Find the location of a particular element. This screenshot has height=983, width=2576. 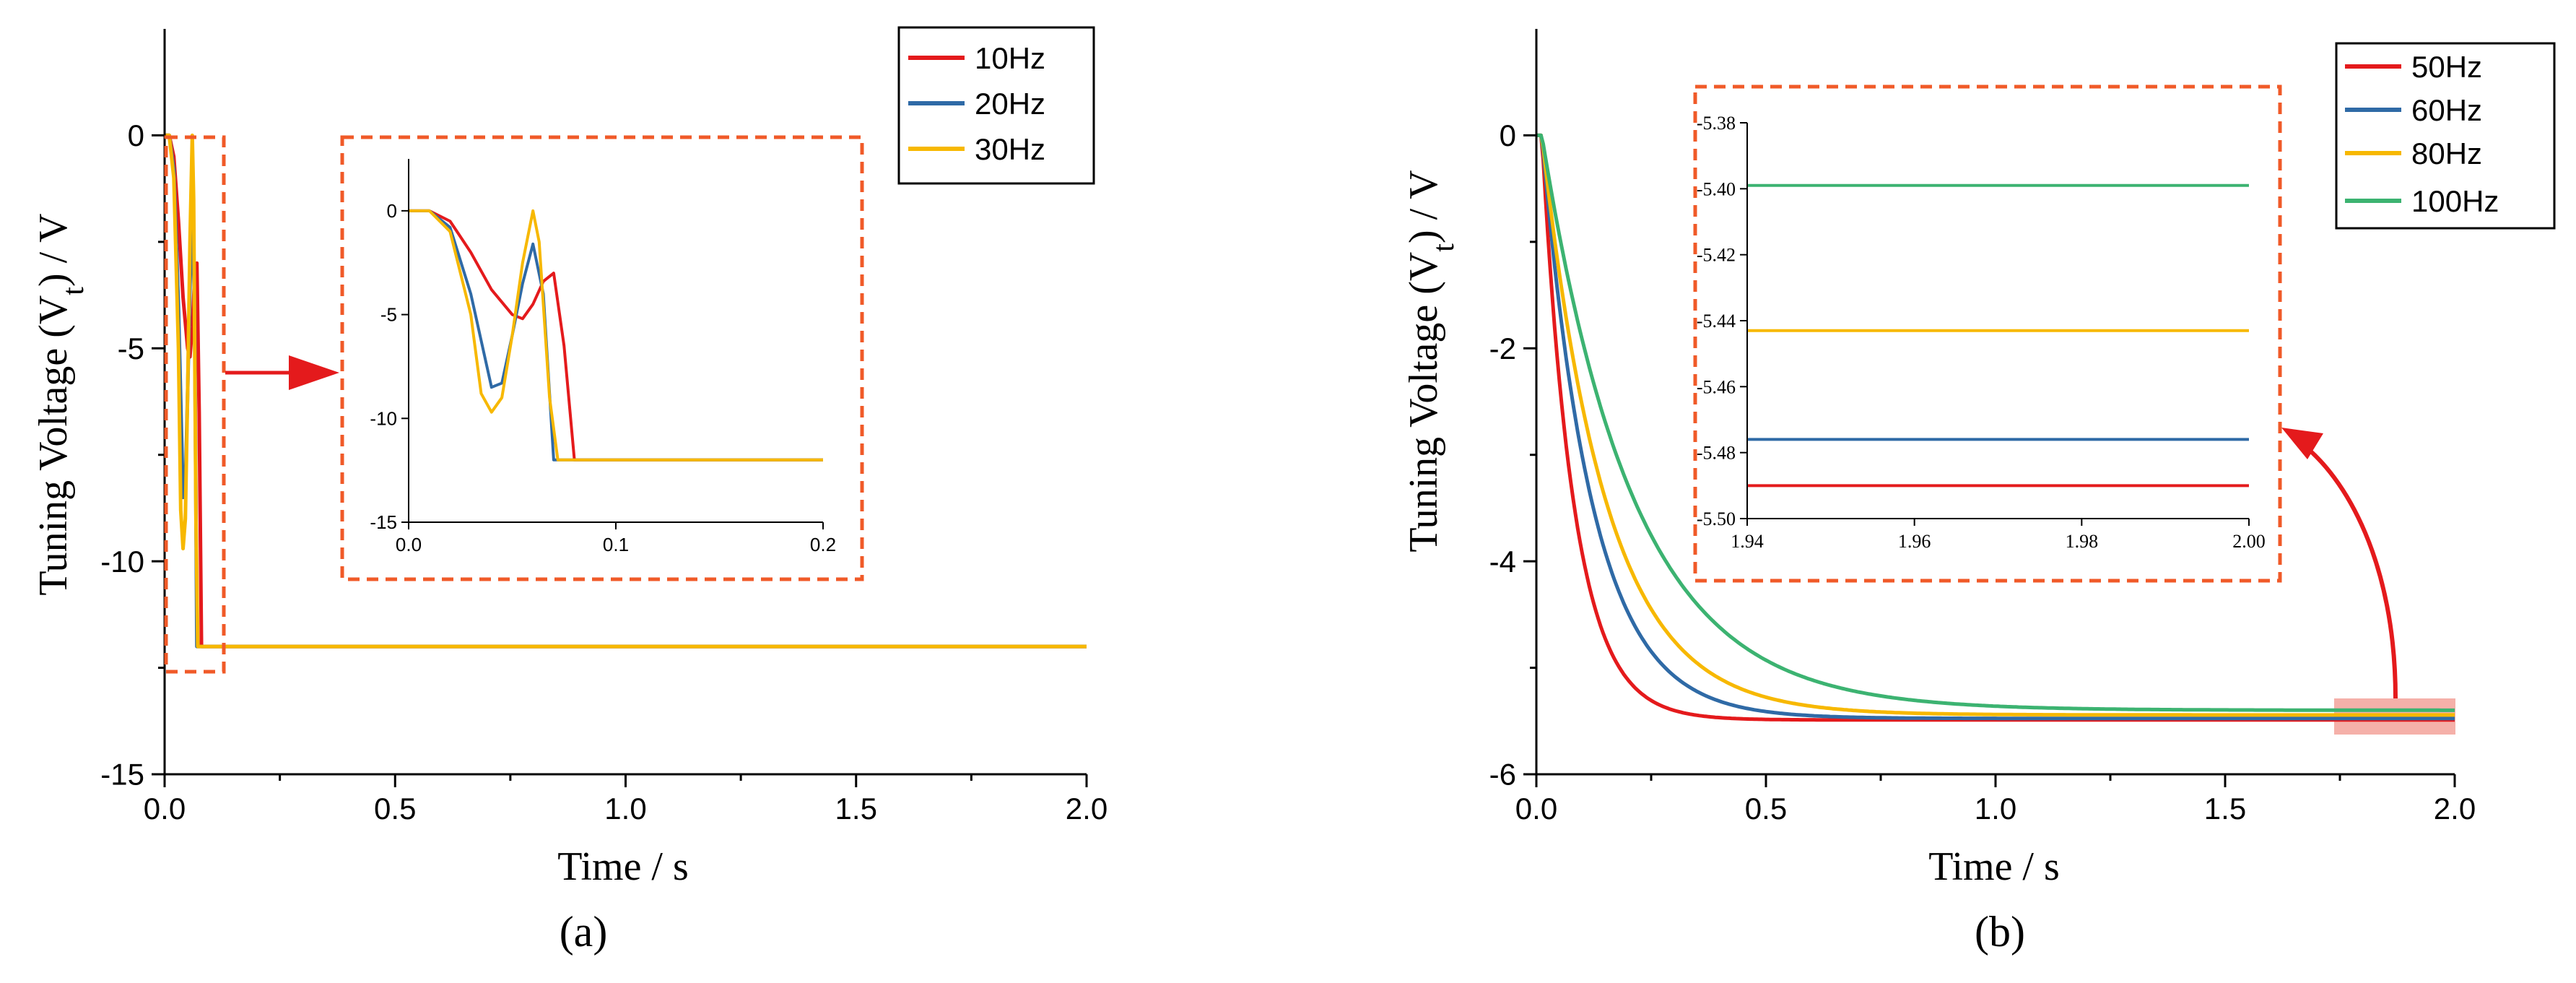

panel-b-y-axis-label: Tuning Voltage (Vt) / V is located at coordinates (1431, 361).